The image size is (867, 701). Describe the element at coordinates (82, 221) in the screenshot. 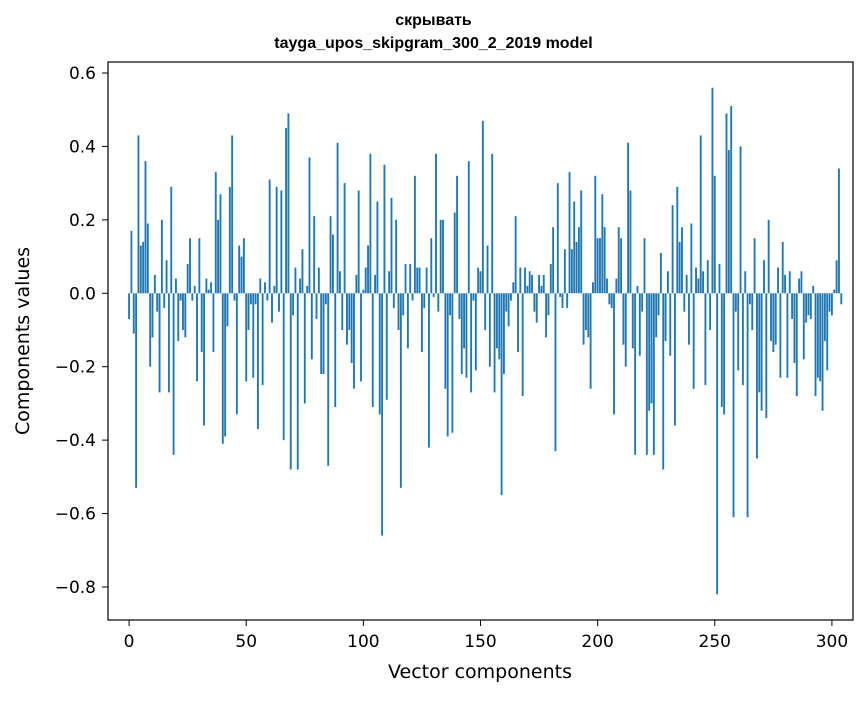

I see `y-tick-label: 0.2` at that location.